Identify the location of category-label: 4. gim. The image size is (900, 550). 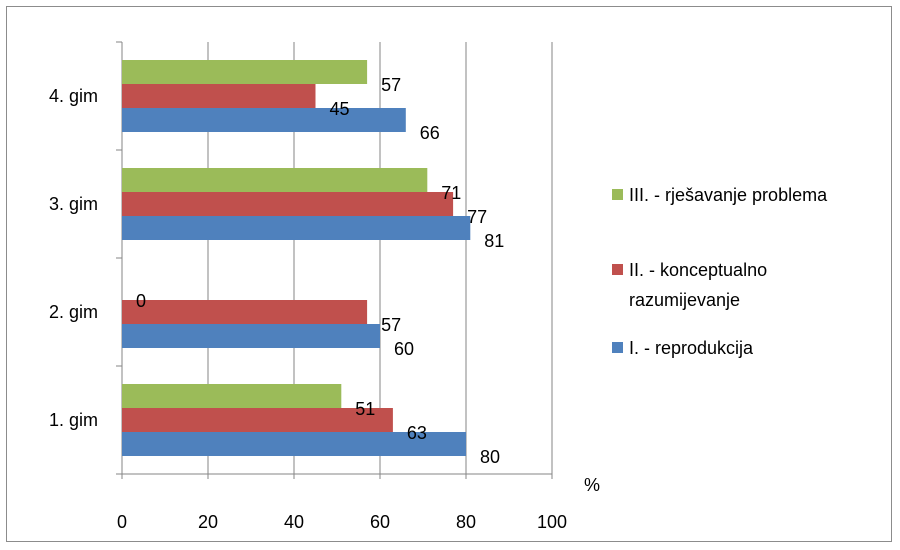
(73, 96).